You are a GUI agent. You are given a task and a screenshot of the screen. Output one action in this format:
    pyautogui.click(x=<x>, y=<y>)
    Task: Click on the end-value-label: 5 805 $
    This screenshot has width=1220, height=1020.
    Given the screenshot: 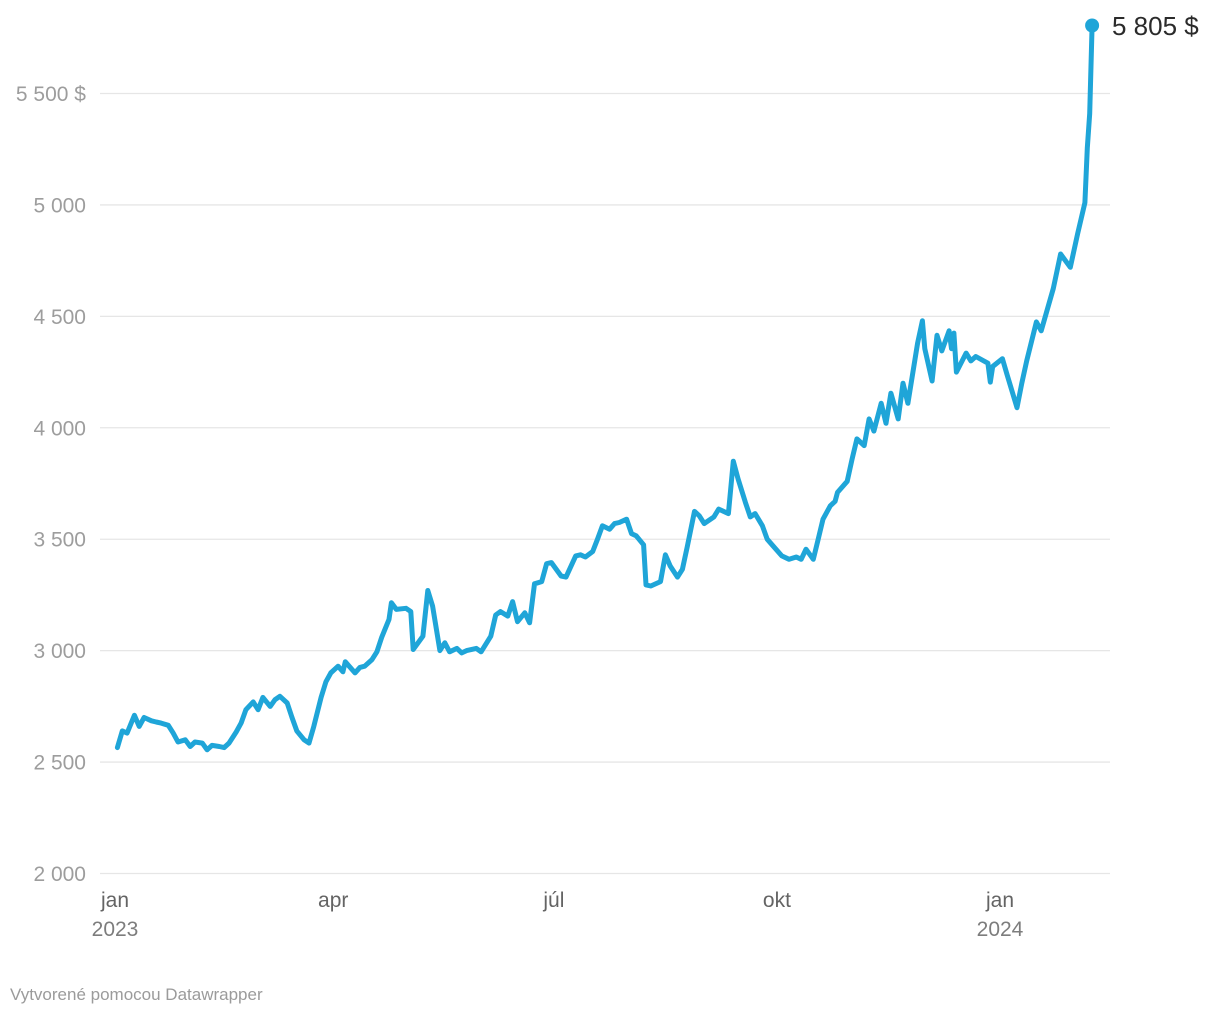 What is the action you would take?
    pyautogui.click(x=1155, y=26)
    